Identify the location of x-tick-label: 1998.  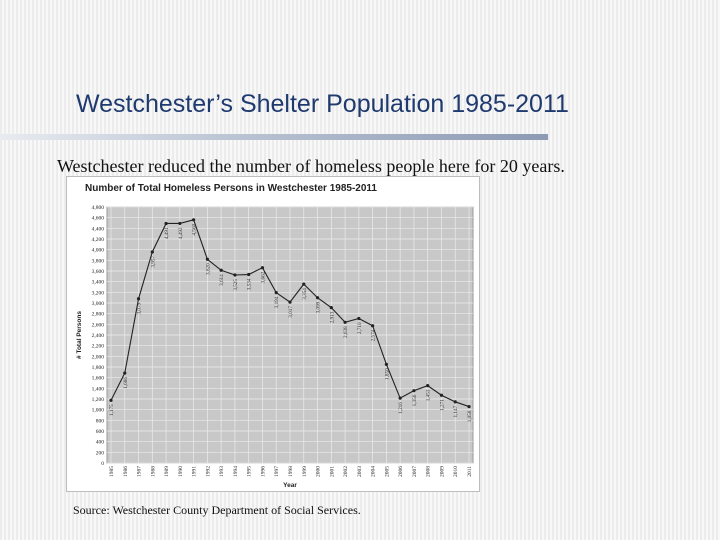
(291, 471).